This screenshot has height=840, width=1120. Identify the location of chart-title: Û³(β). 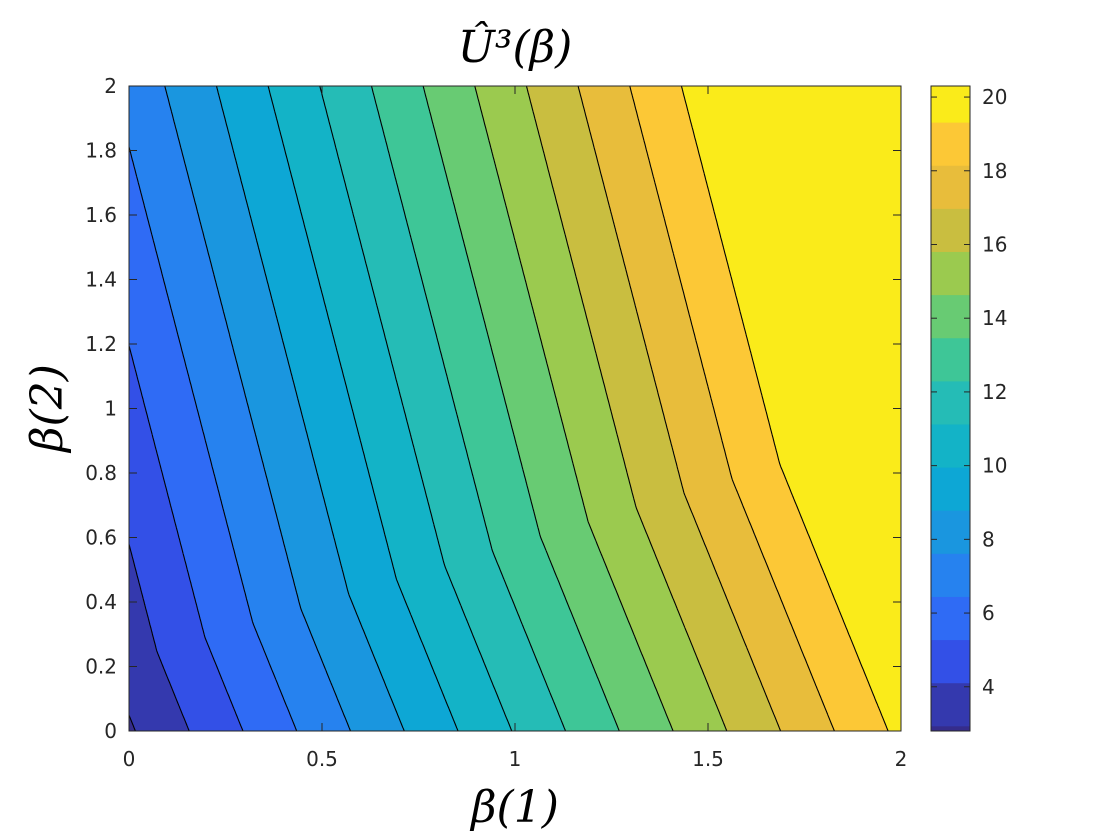
(515, 46).